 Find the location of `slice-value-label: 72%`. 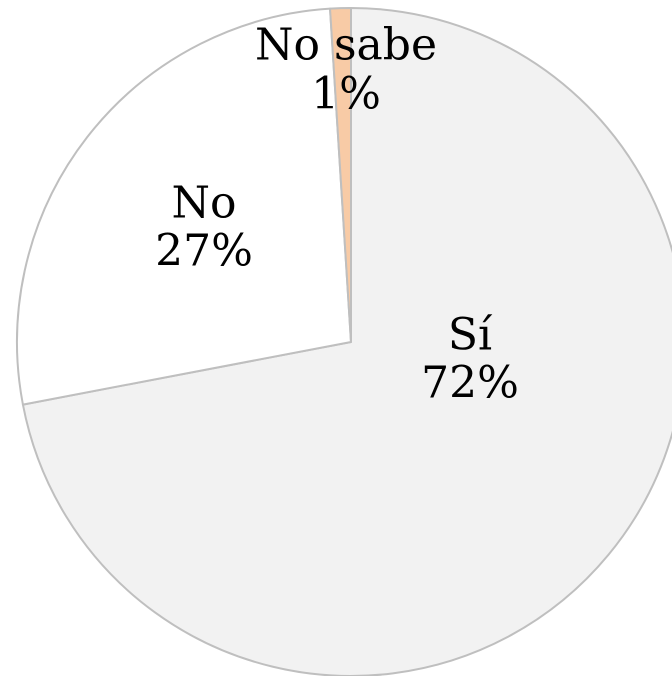

slice-value-label: 72% is located at coordinates (470, 383).